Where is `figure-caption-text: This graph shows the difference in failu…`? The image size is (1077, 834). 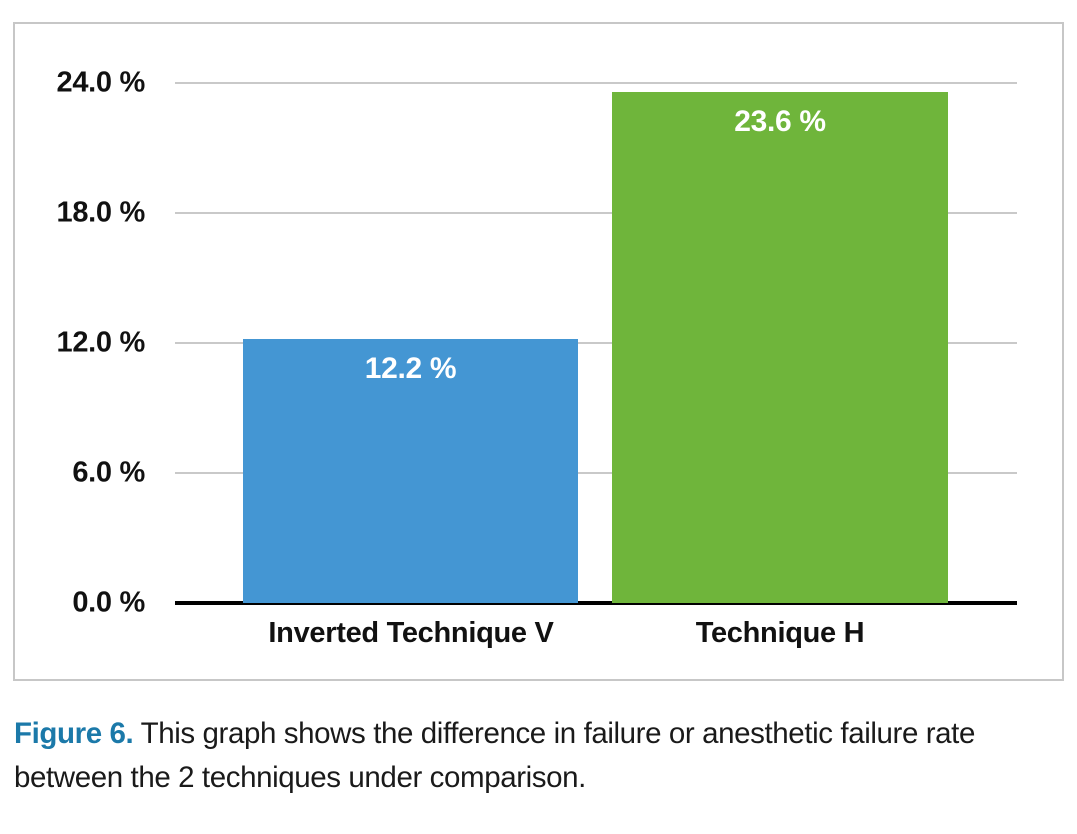
figure-caption-text: This graph shows the difference in failu… is located at coordinates (494, 755).